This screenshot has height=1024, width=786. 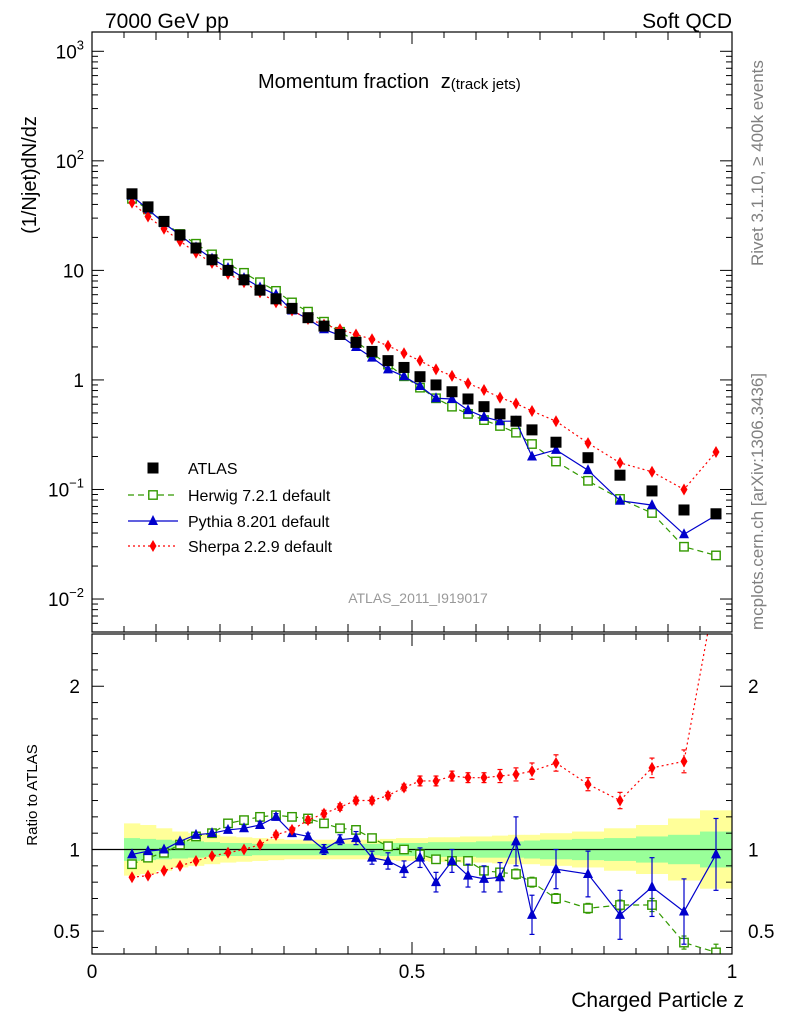 I want to click on ratio-y-tick-label-right: 2, so click(x=753, y=687).